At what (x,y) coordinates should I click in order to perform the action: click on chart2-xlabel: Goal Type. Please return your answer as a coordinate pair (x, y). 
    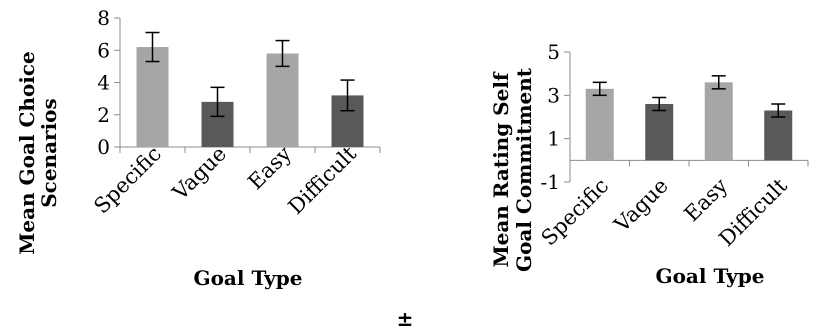
    Looking at the image, I should click on (710, 276).